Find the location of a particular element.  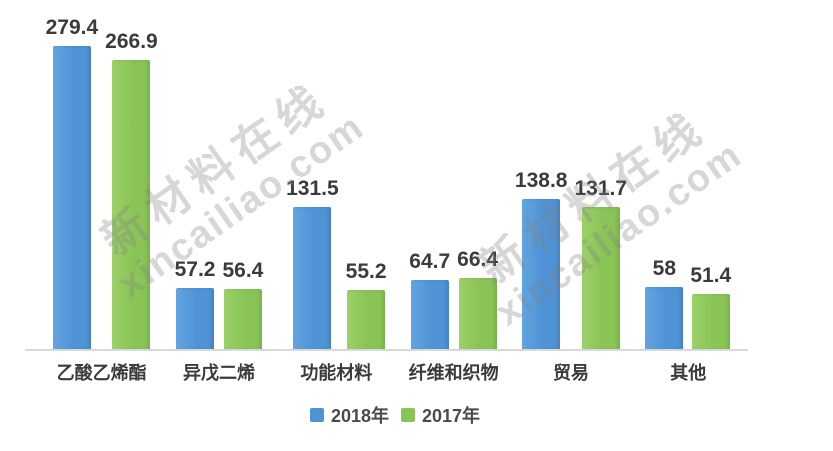

bar-value-label: 131.7 is located at coordinates (601, 188).